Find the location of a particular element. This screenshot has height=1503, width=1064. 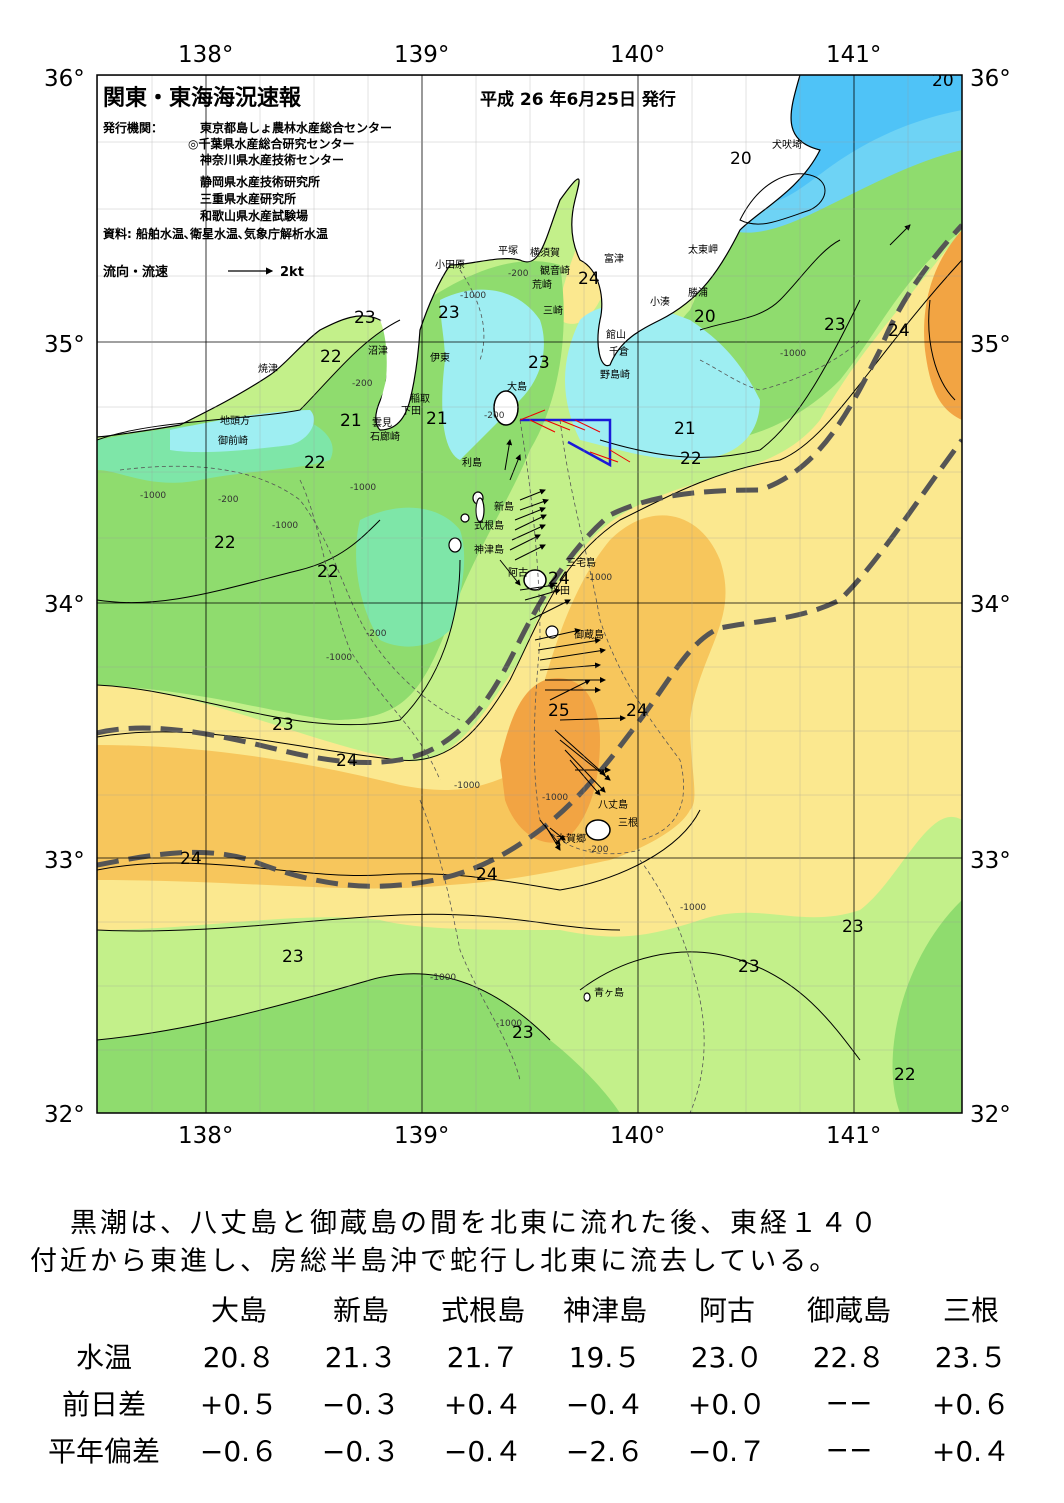

data-sources: 資料: 船舶水温､衛星水温､気象庁解析水温 is located at coordinates (215, 233).